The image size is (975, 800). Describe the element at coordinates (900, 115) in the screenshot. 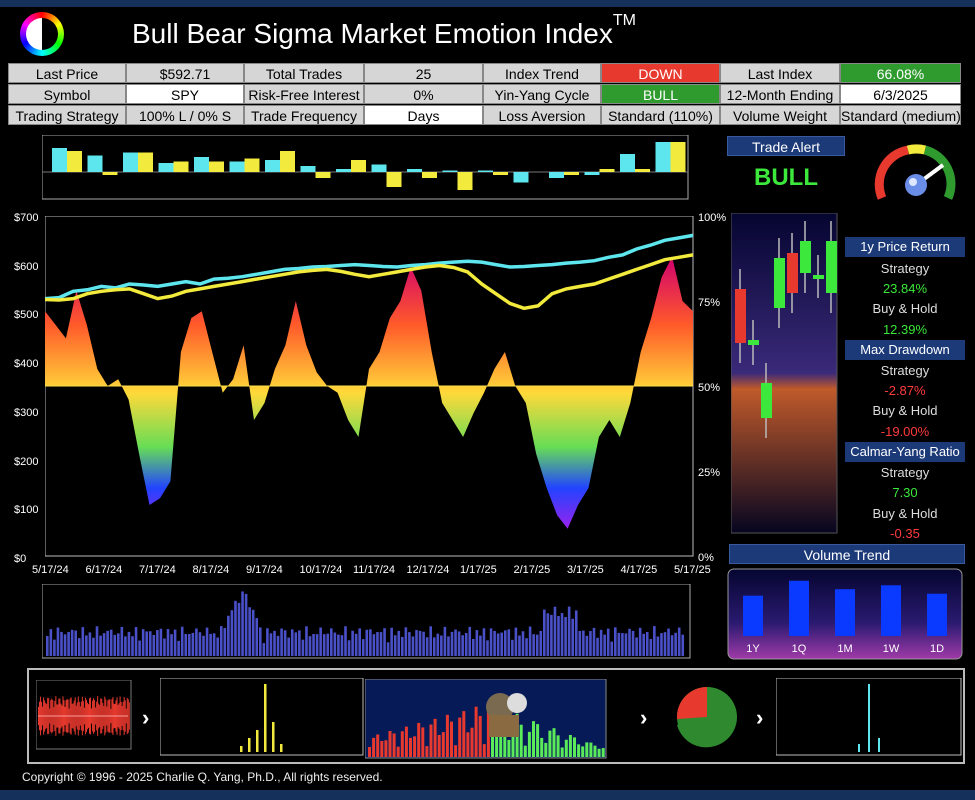

I see `info-value-2-3: Standard (medium)` at that location.